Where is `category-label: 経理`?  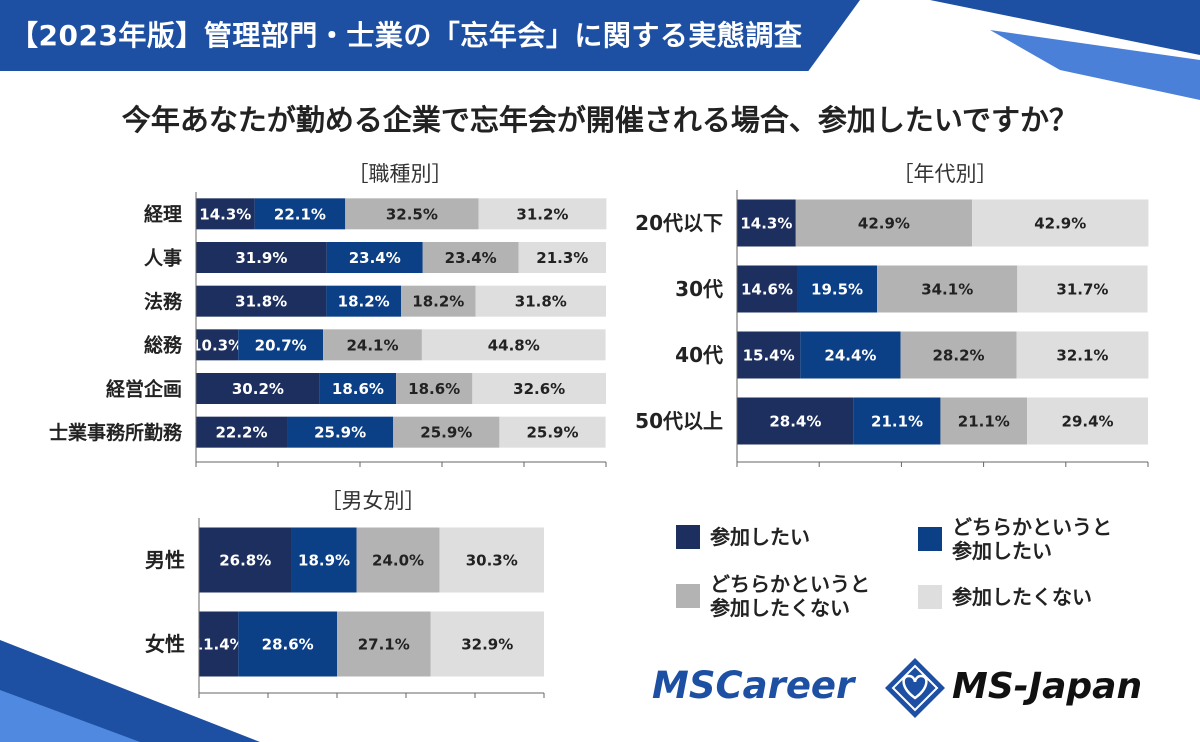 category-label: 経理 is located at coordinates (163, 214).